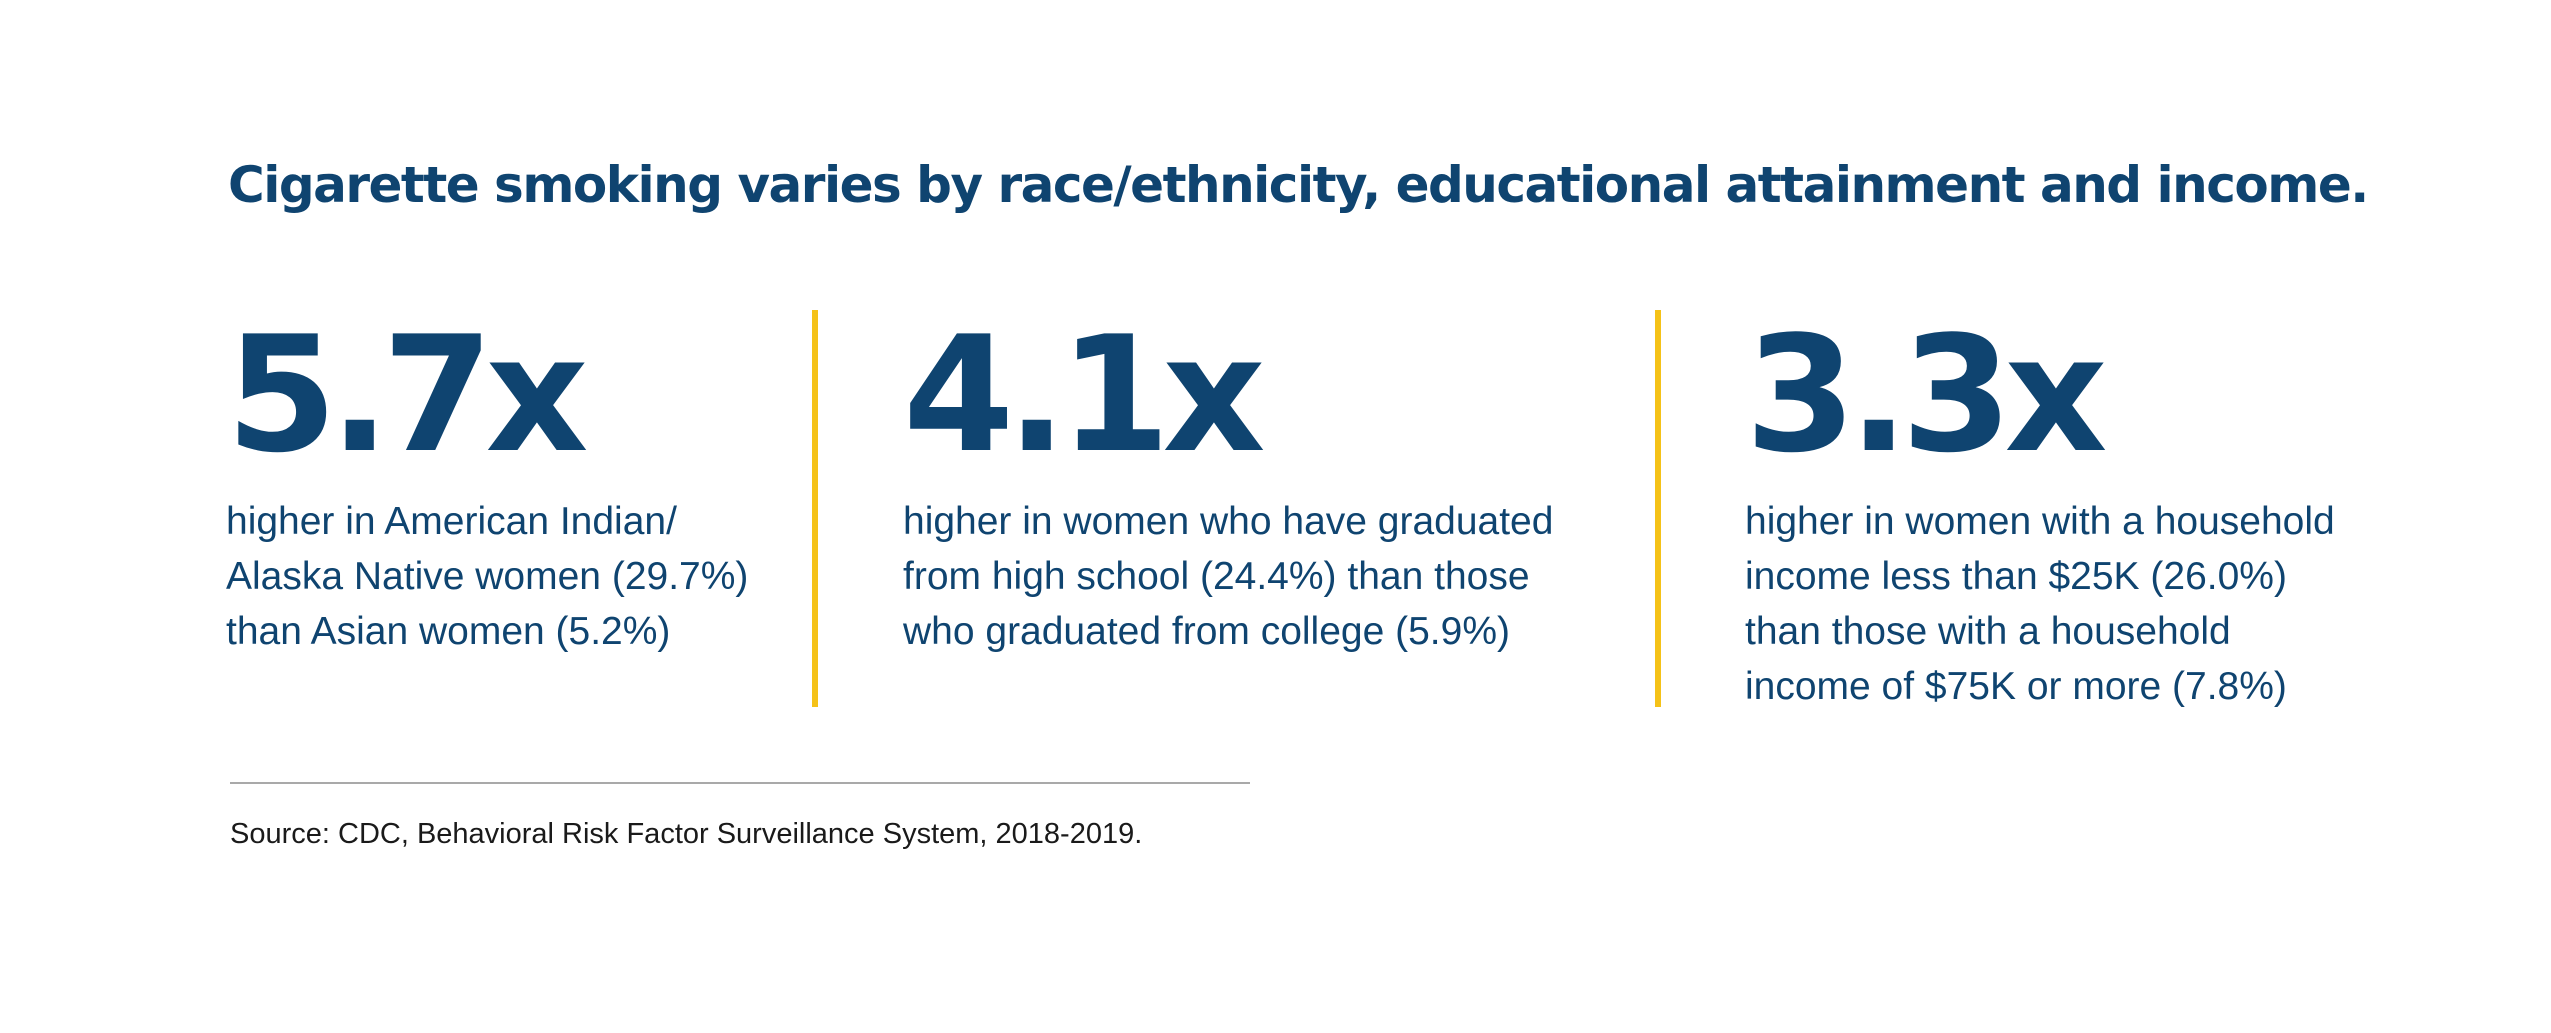 The width and height of the screenshot is (2551, 1033). Describe the element at coordinates (1084, 394) in the screenshot. I see `stat-value: 4.1x` at that location.